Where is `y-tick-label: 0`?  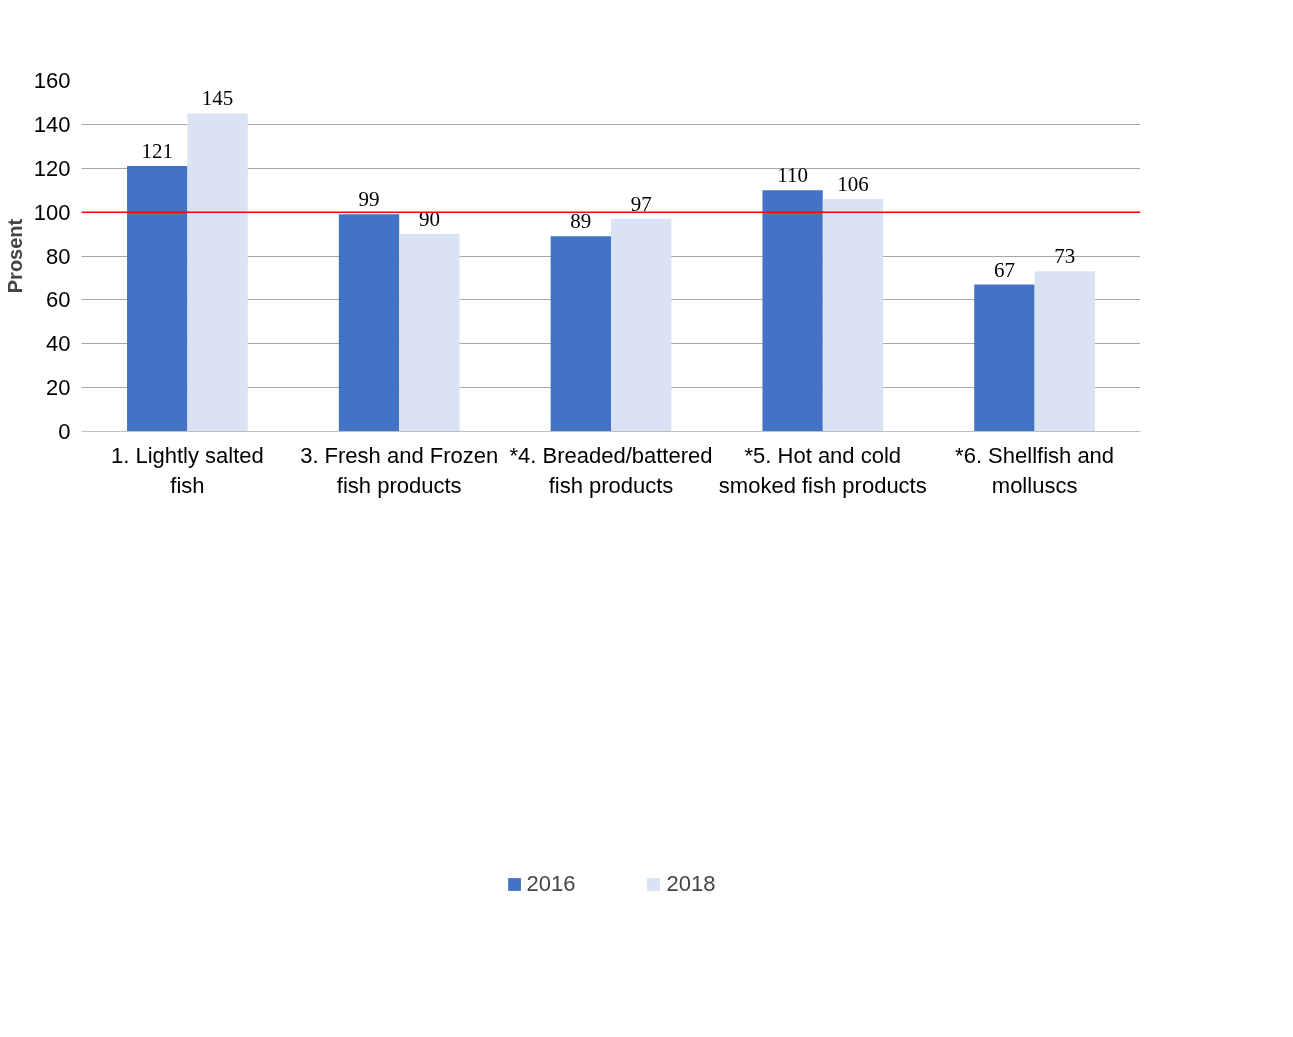 y-tick-label: 0 is located at coordinates (64, 431).